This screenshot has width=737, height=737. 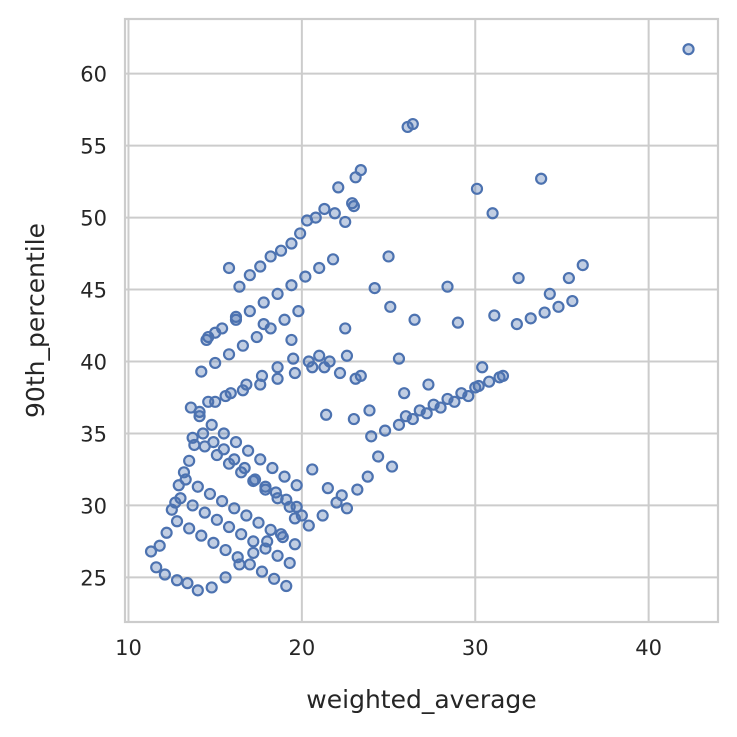 What do you see at coordinates (128, 648) in the screenshot?
I see `x-tick-label: 10` at bounding box center [128, 648].